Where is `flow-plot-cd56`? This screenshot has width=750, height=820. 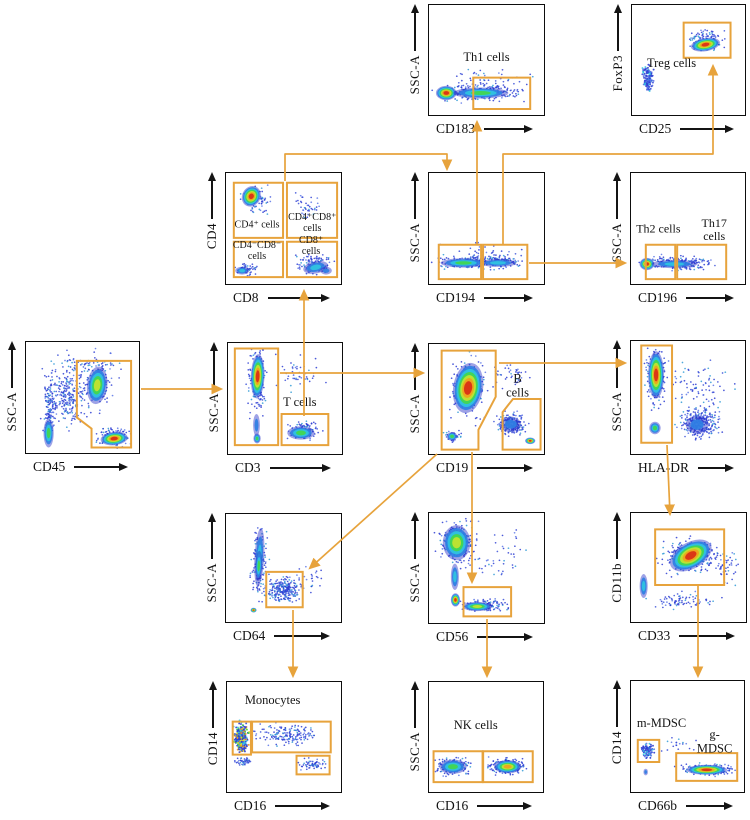
flow-plot-cd56 is located at coordinates (486, 568).